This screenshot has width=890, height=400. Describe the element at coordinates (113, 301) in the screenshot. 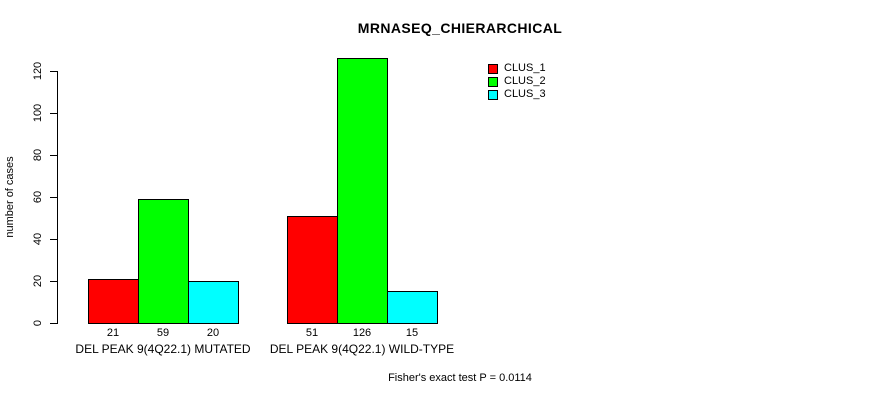

I see `bar-clus_1-group1` at that location.